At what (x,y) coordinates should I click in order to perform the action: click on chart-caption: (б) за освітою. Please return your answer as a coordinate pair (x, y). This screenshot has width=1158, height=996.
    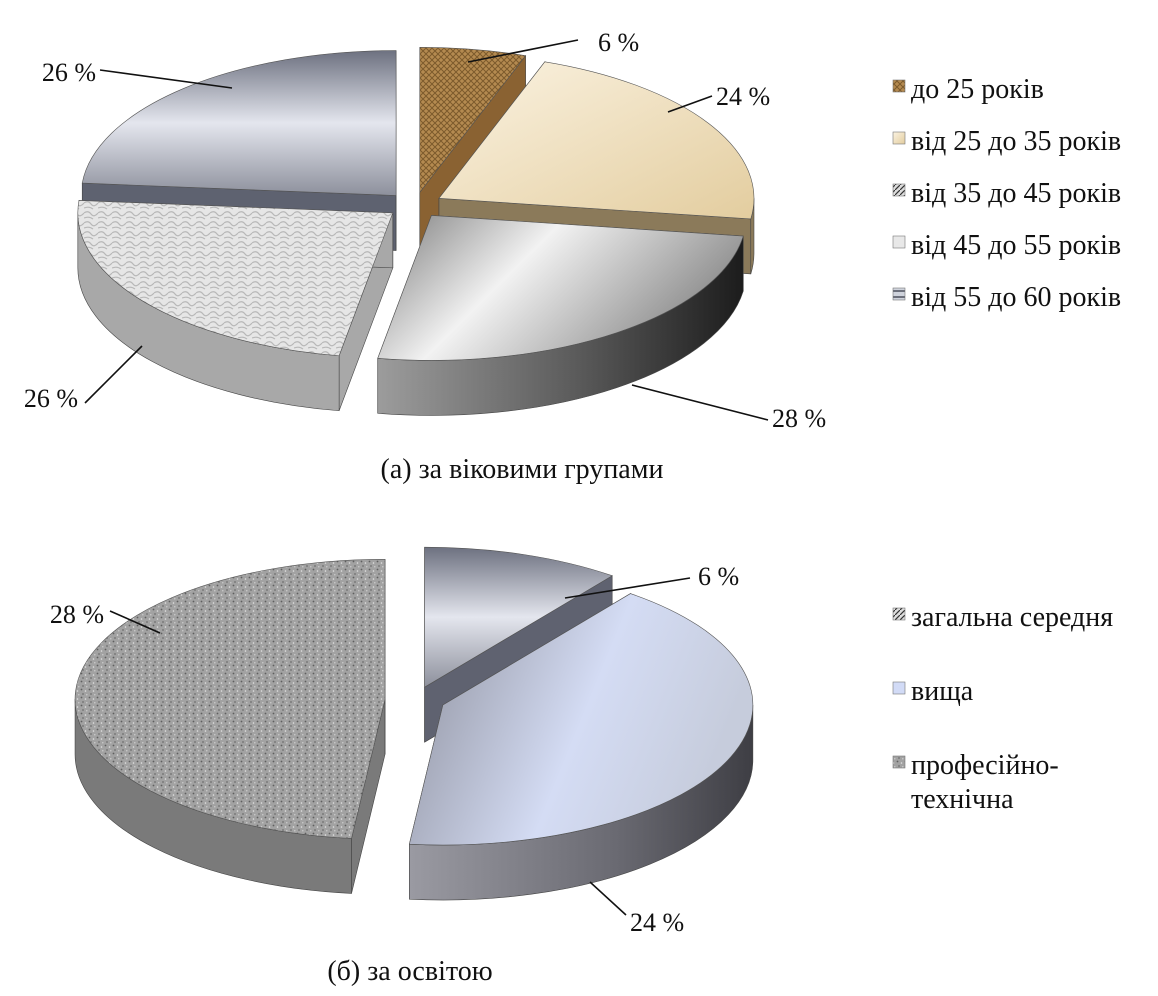
    Looking at the image, I should click on (409, 971).